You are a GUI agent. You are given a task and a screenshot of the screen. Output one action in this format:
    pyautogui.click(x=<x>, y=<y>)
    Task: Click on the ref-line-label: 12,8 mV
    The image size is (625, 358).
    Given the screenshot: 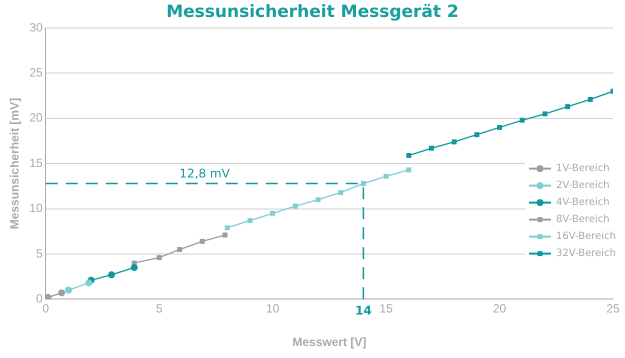 What is the action you would take?
    pyautogui.click(x=205, y=173)
    